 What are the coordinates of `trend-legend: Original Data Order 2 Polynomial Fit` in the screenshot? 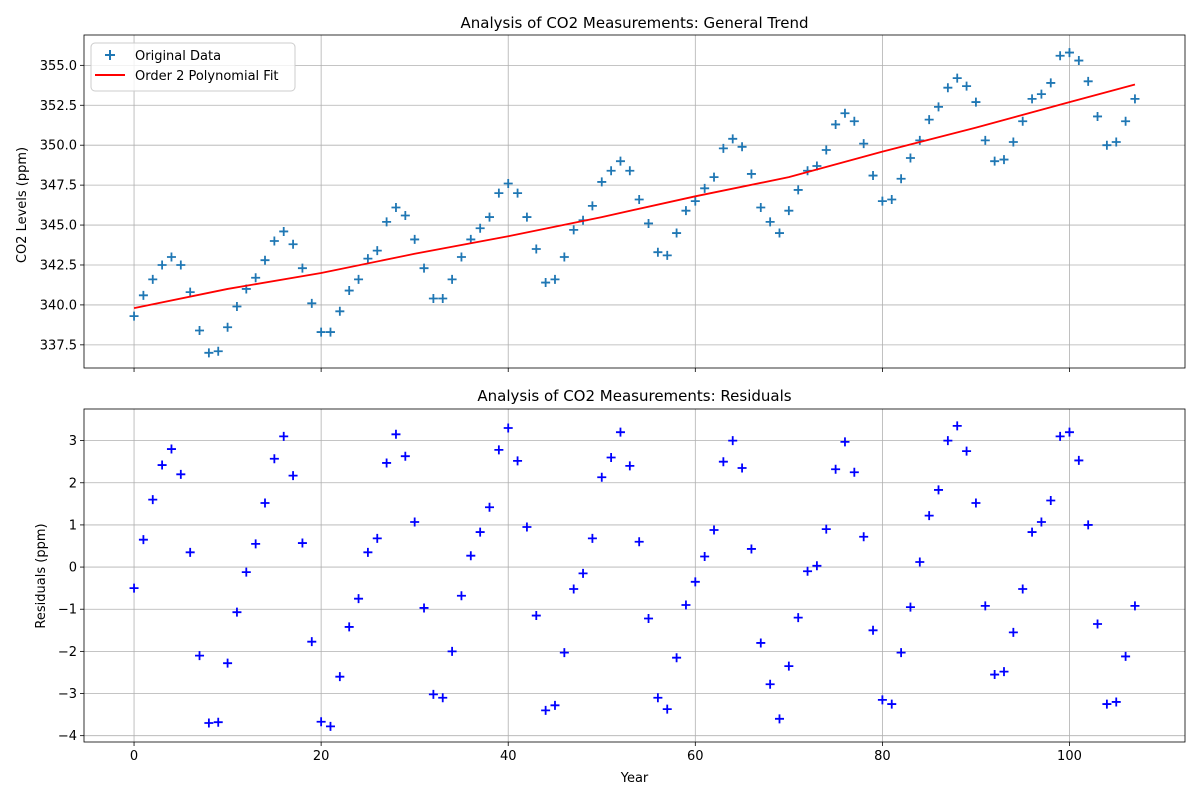 It's located at (193, 67).